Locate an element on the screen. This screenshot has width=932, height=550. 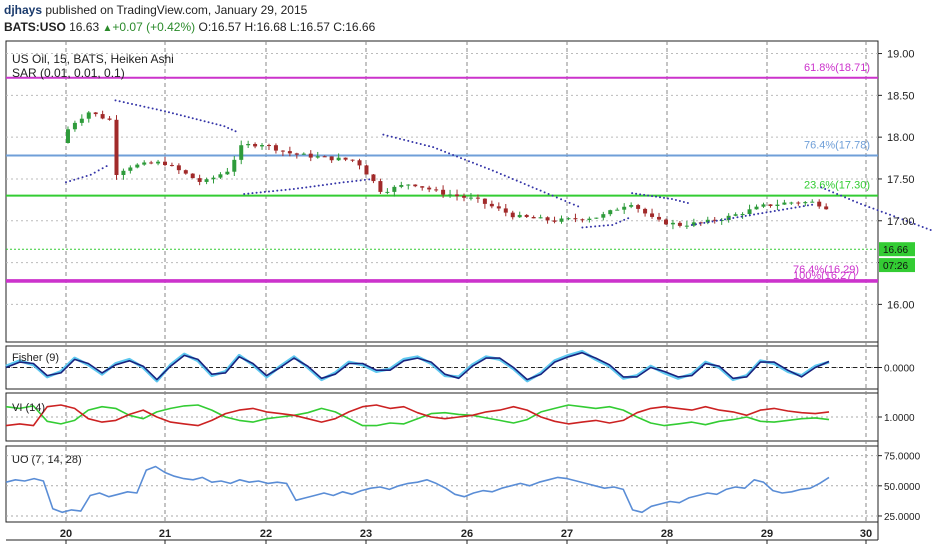
y-tick-label: 0.0000 is located at coordinates (899, 369).